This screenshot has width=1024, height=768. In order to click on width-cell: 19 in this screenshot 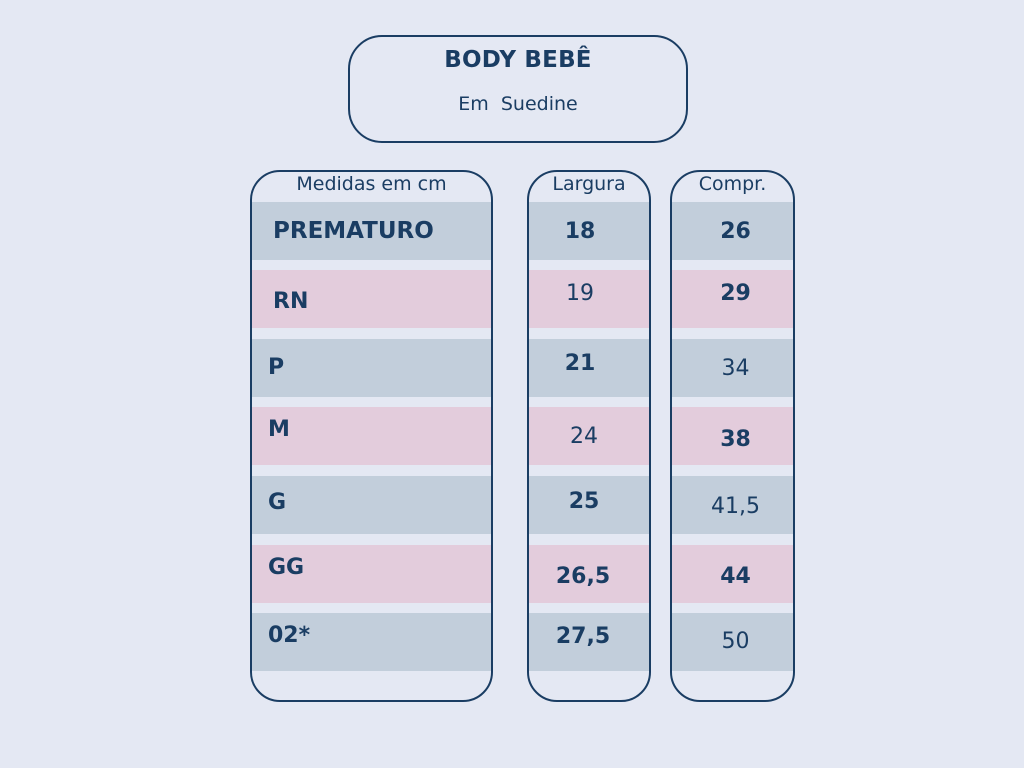, I will do `click(589, 299)`.